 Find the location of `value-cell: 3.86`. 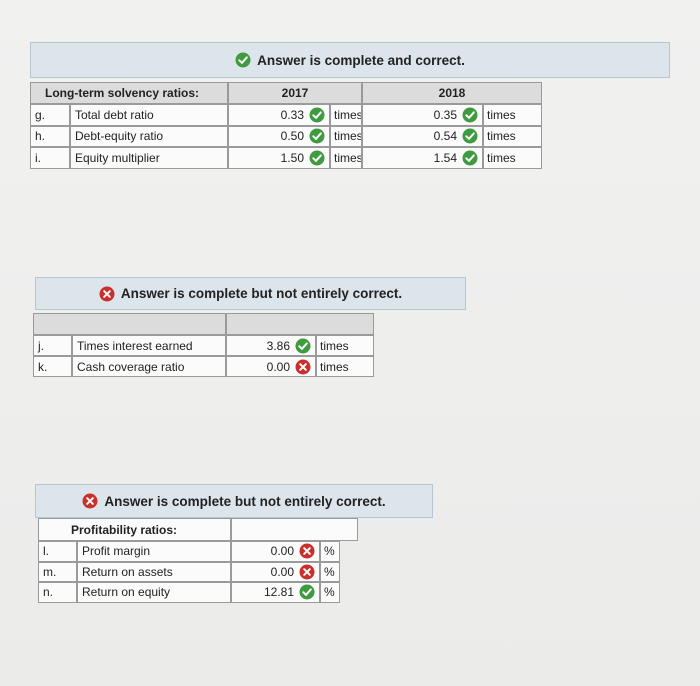

value-cell: 3.86 is located at coordinates (271, 345).